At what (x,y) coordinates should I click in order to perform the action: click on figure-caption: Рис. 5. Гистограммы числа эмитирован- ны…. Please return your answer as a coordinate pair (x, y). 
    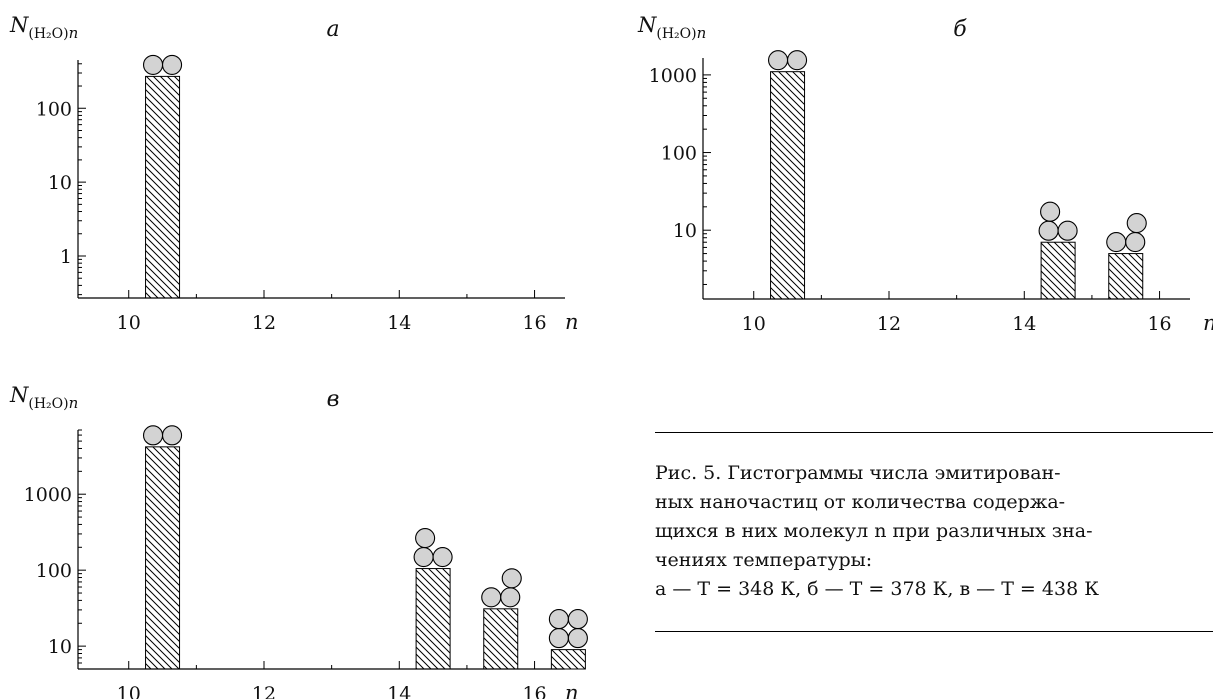
    Looking at the image, I should click on (934, 532).